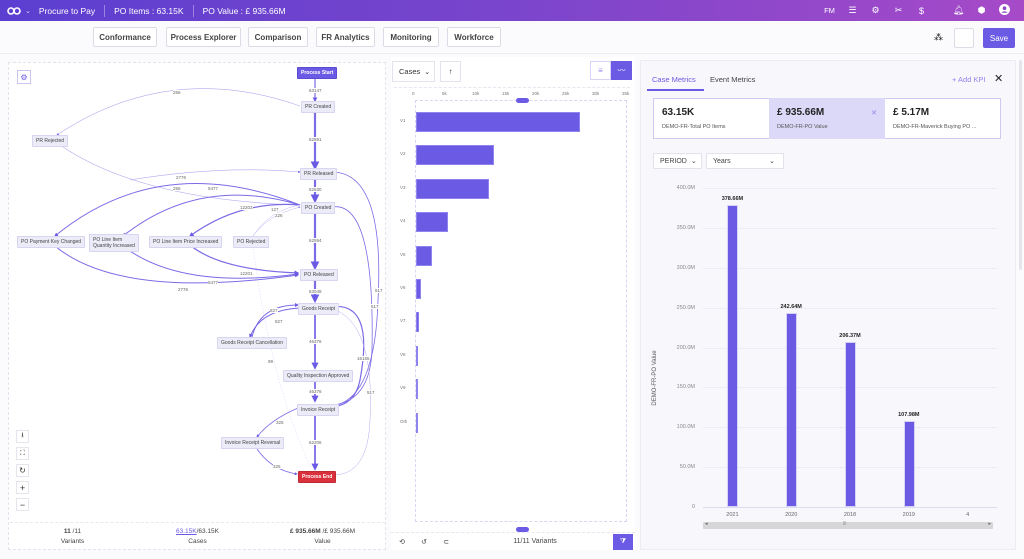 This screenshot has height=559, width=1024. I want to click on reset-icon: ↺, so click(424, 542).